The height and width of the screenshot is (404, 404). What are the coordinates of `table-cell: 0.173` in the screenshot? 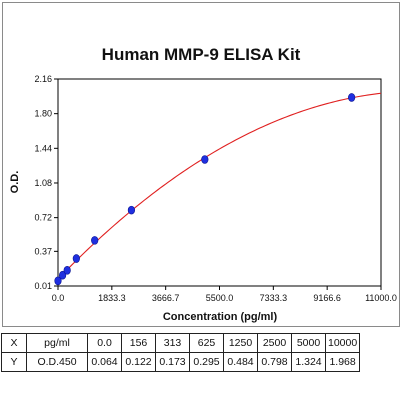 It's located at (172, 362).